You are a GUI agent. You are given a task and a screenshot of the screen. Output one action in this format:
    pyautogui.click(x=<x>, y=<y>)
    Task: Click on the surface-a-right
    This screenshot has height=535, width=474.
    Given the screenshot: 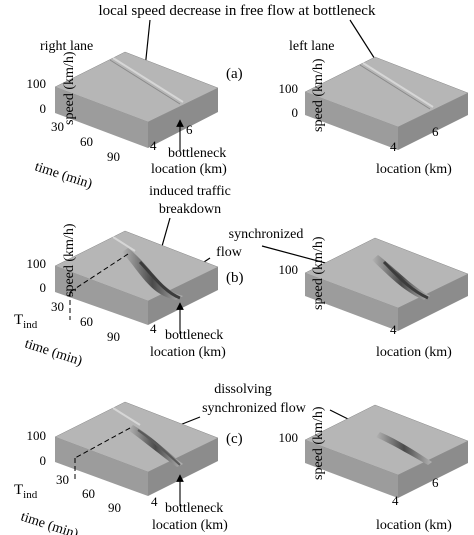 What is the action you would take?
    pyautogui.click(x=386, y=103)
    